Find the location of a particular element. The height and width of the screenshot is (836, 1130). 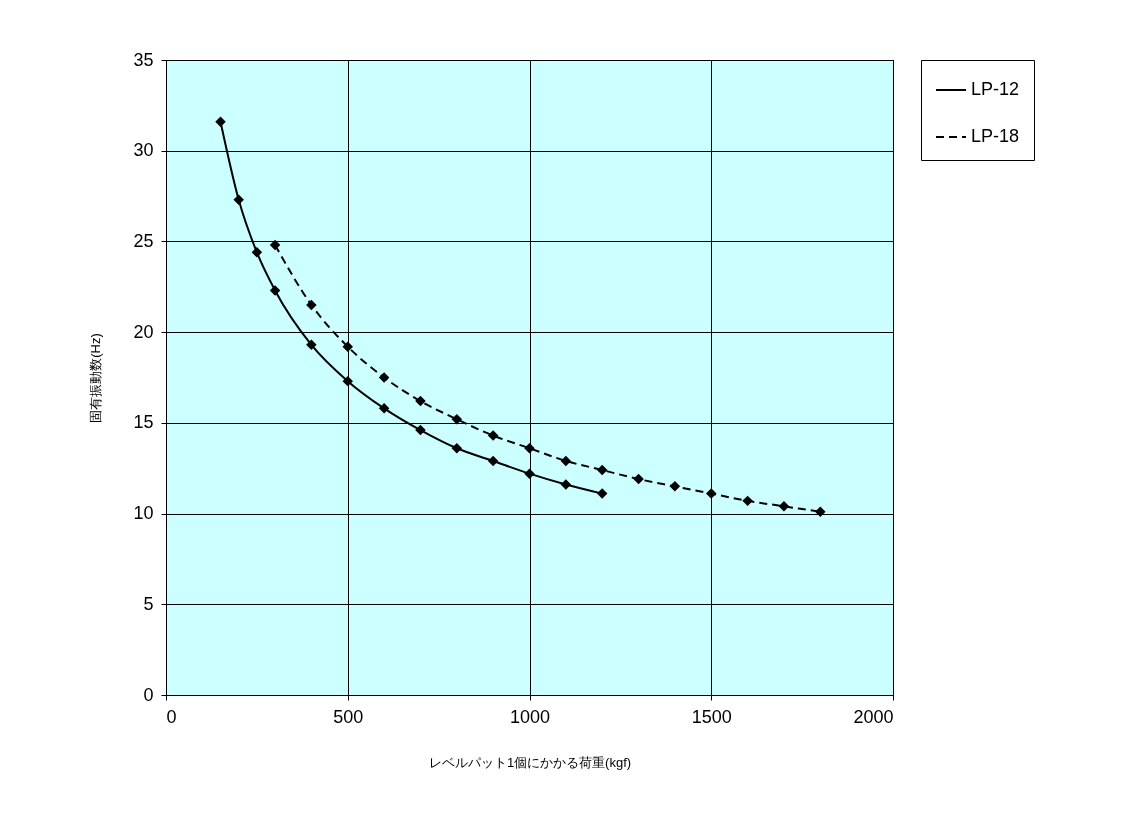

y-tick-label: 15 is located at coordinates (143, 422).